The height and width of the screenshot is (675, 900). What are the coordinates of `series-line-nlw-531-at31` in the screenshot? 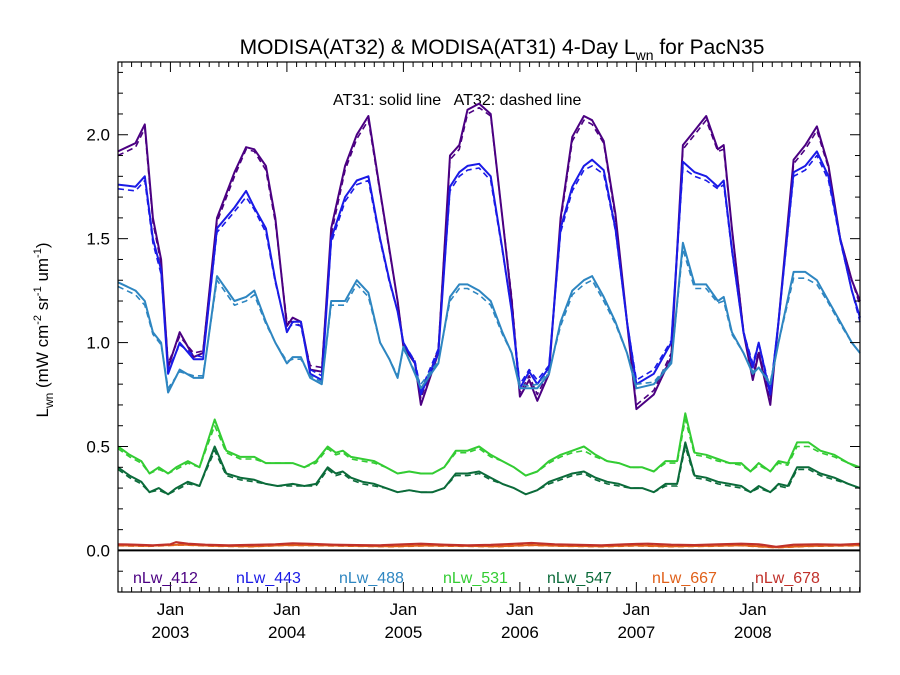 It's located at (489, 444).